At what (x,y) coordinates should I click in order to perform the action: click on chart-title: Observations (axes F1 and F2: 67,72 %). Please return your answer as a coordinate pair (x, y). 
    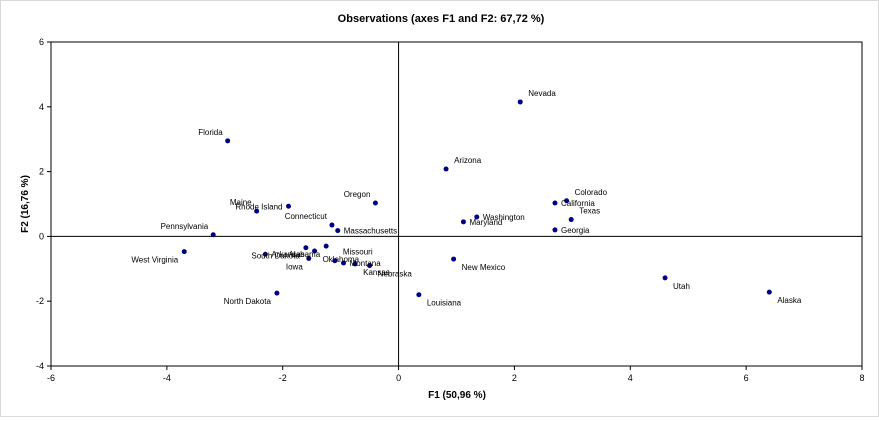
    Looking at the image, I should click on (441, 19).